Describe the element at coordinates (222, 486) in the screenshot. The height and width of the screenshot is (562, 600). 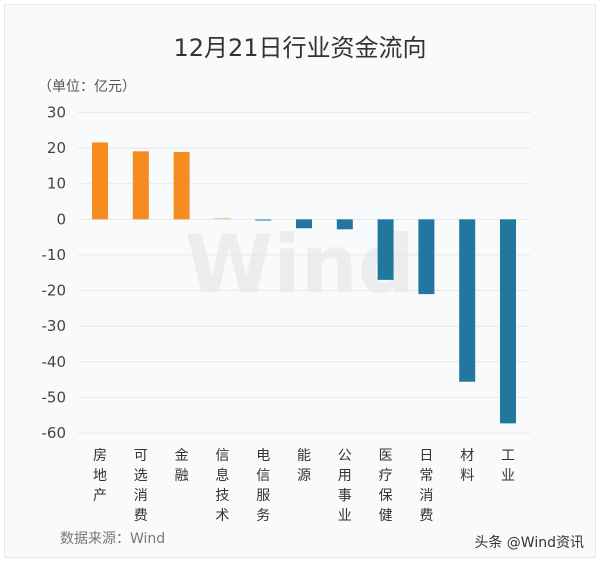
I see `x-tick-label: 信息技术` at that location.